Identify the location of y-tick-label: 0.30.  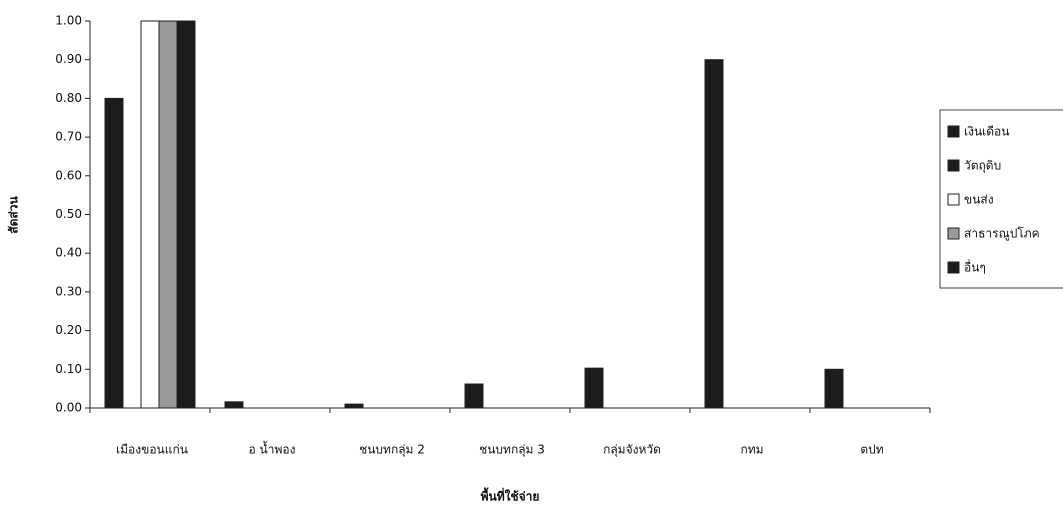
(68, 291).